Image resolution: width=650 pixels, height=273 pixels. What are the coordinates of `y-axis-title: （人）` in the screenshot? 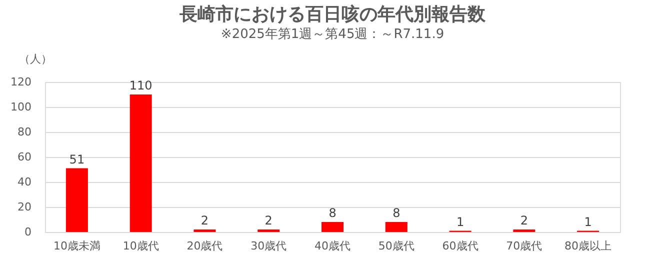 It's located at (35, 59).